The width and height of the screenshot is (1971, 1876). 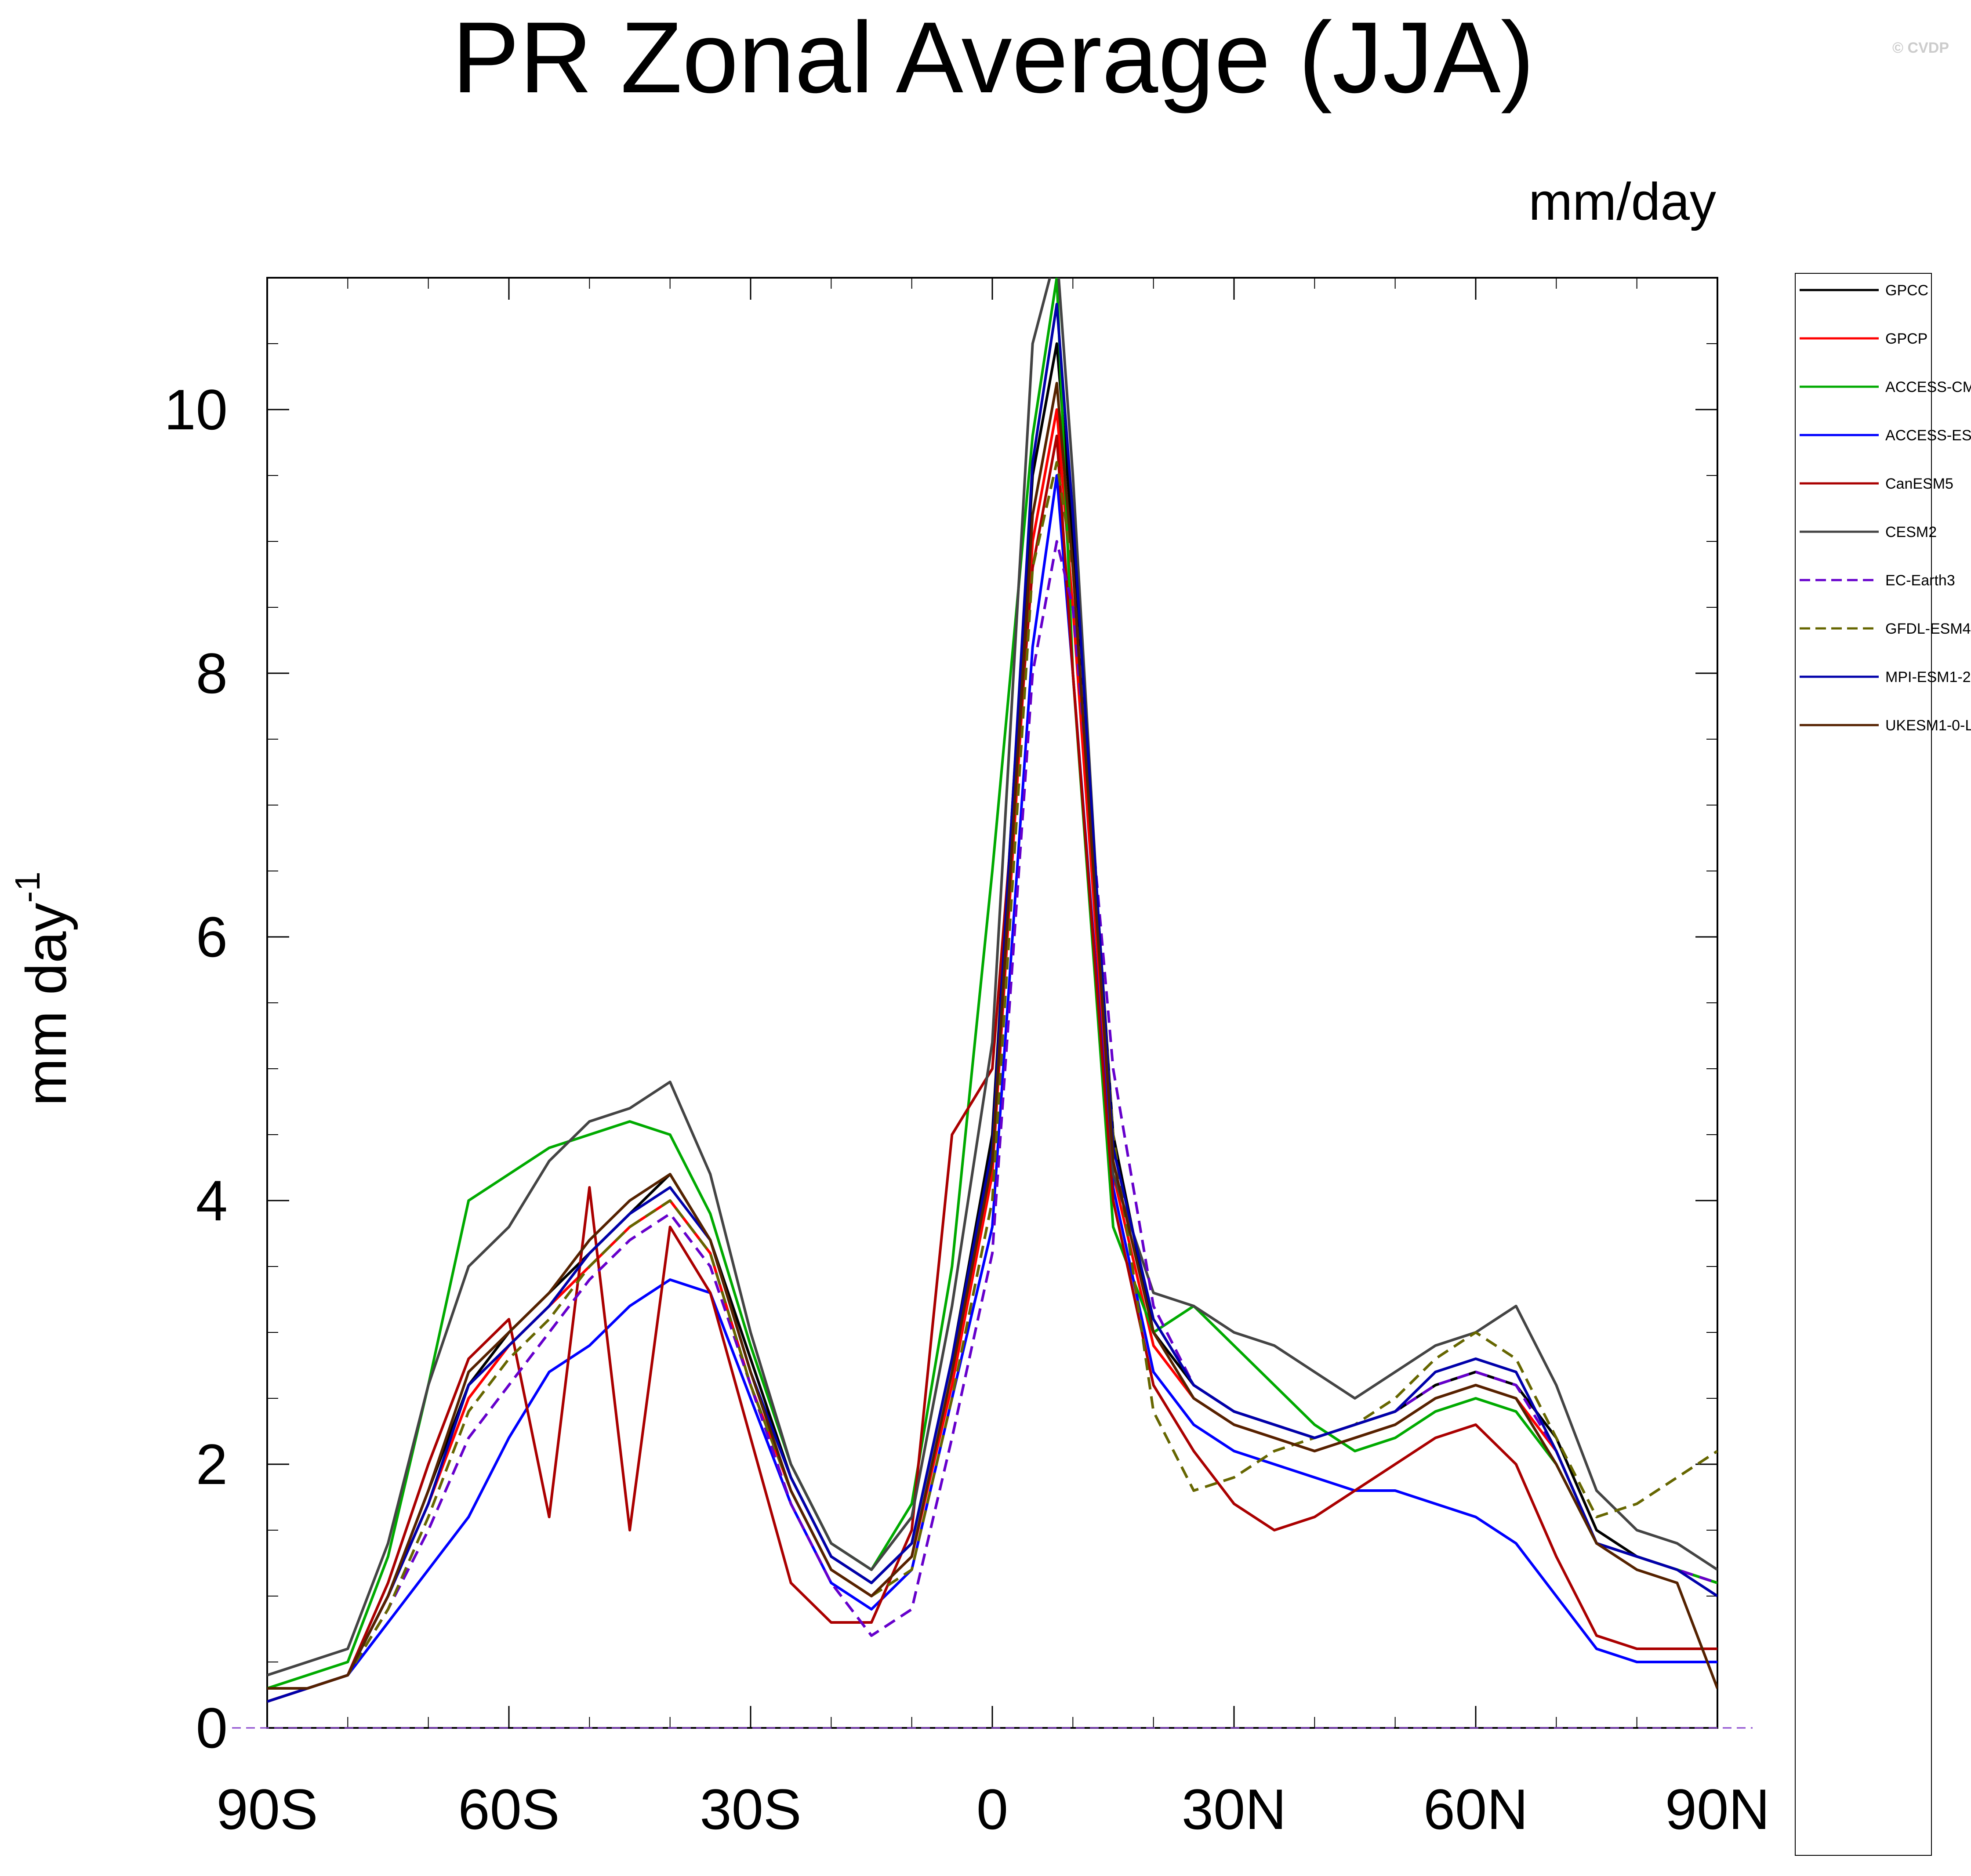 What do you see at coordinates (212, 1464) in the screenshot?
I see `y-tick-label: 2` at bounding box center [212, 1464].